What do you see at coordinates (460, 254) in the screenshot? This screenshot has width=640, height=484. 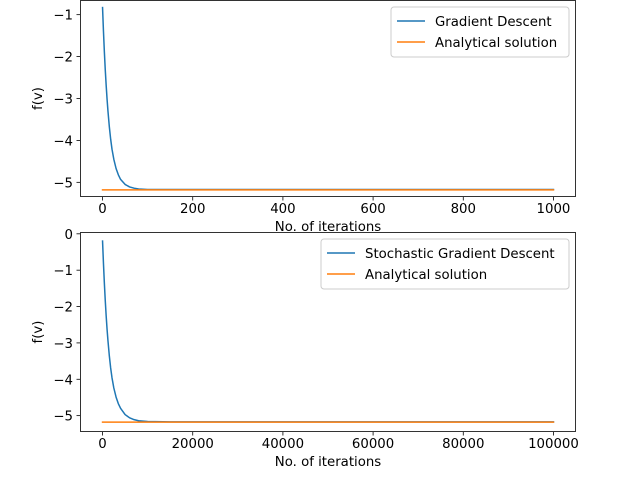 I see `legend-label: Stochastic Gradient Descent` at bounding box center [460, 254].